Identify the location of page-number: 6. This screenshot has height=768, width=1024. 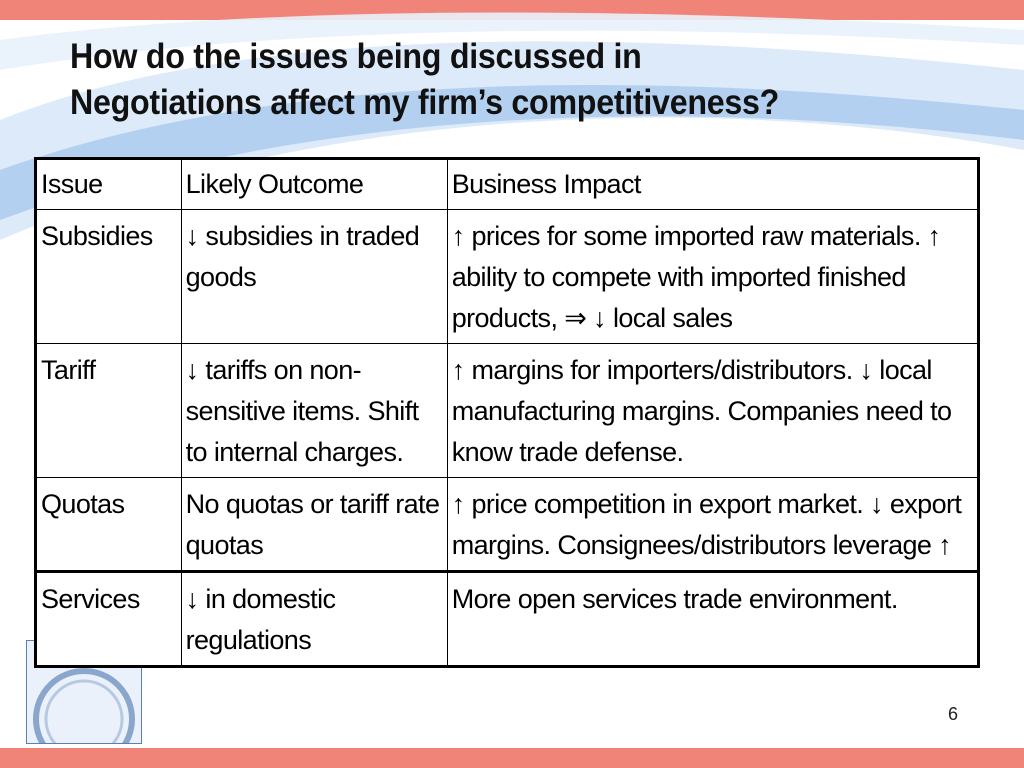
(953, 714).